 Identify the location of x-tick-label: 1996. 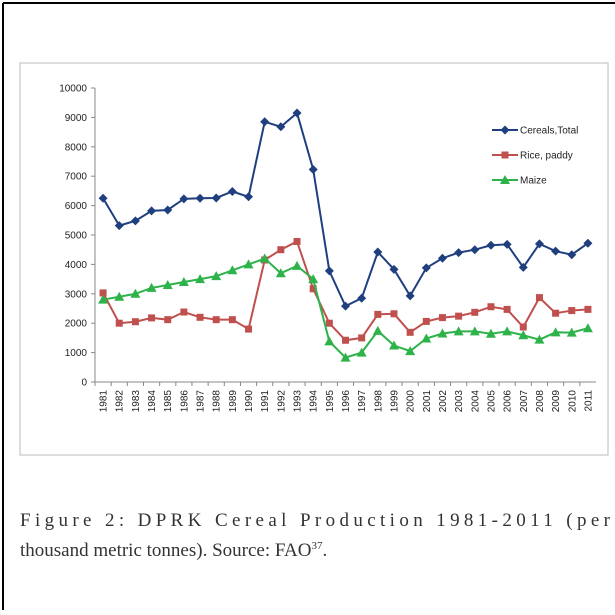
(346, 401).